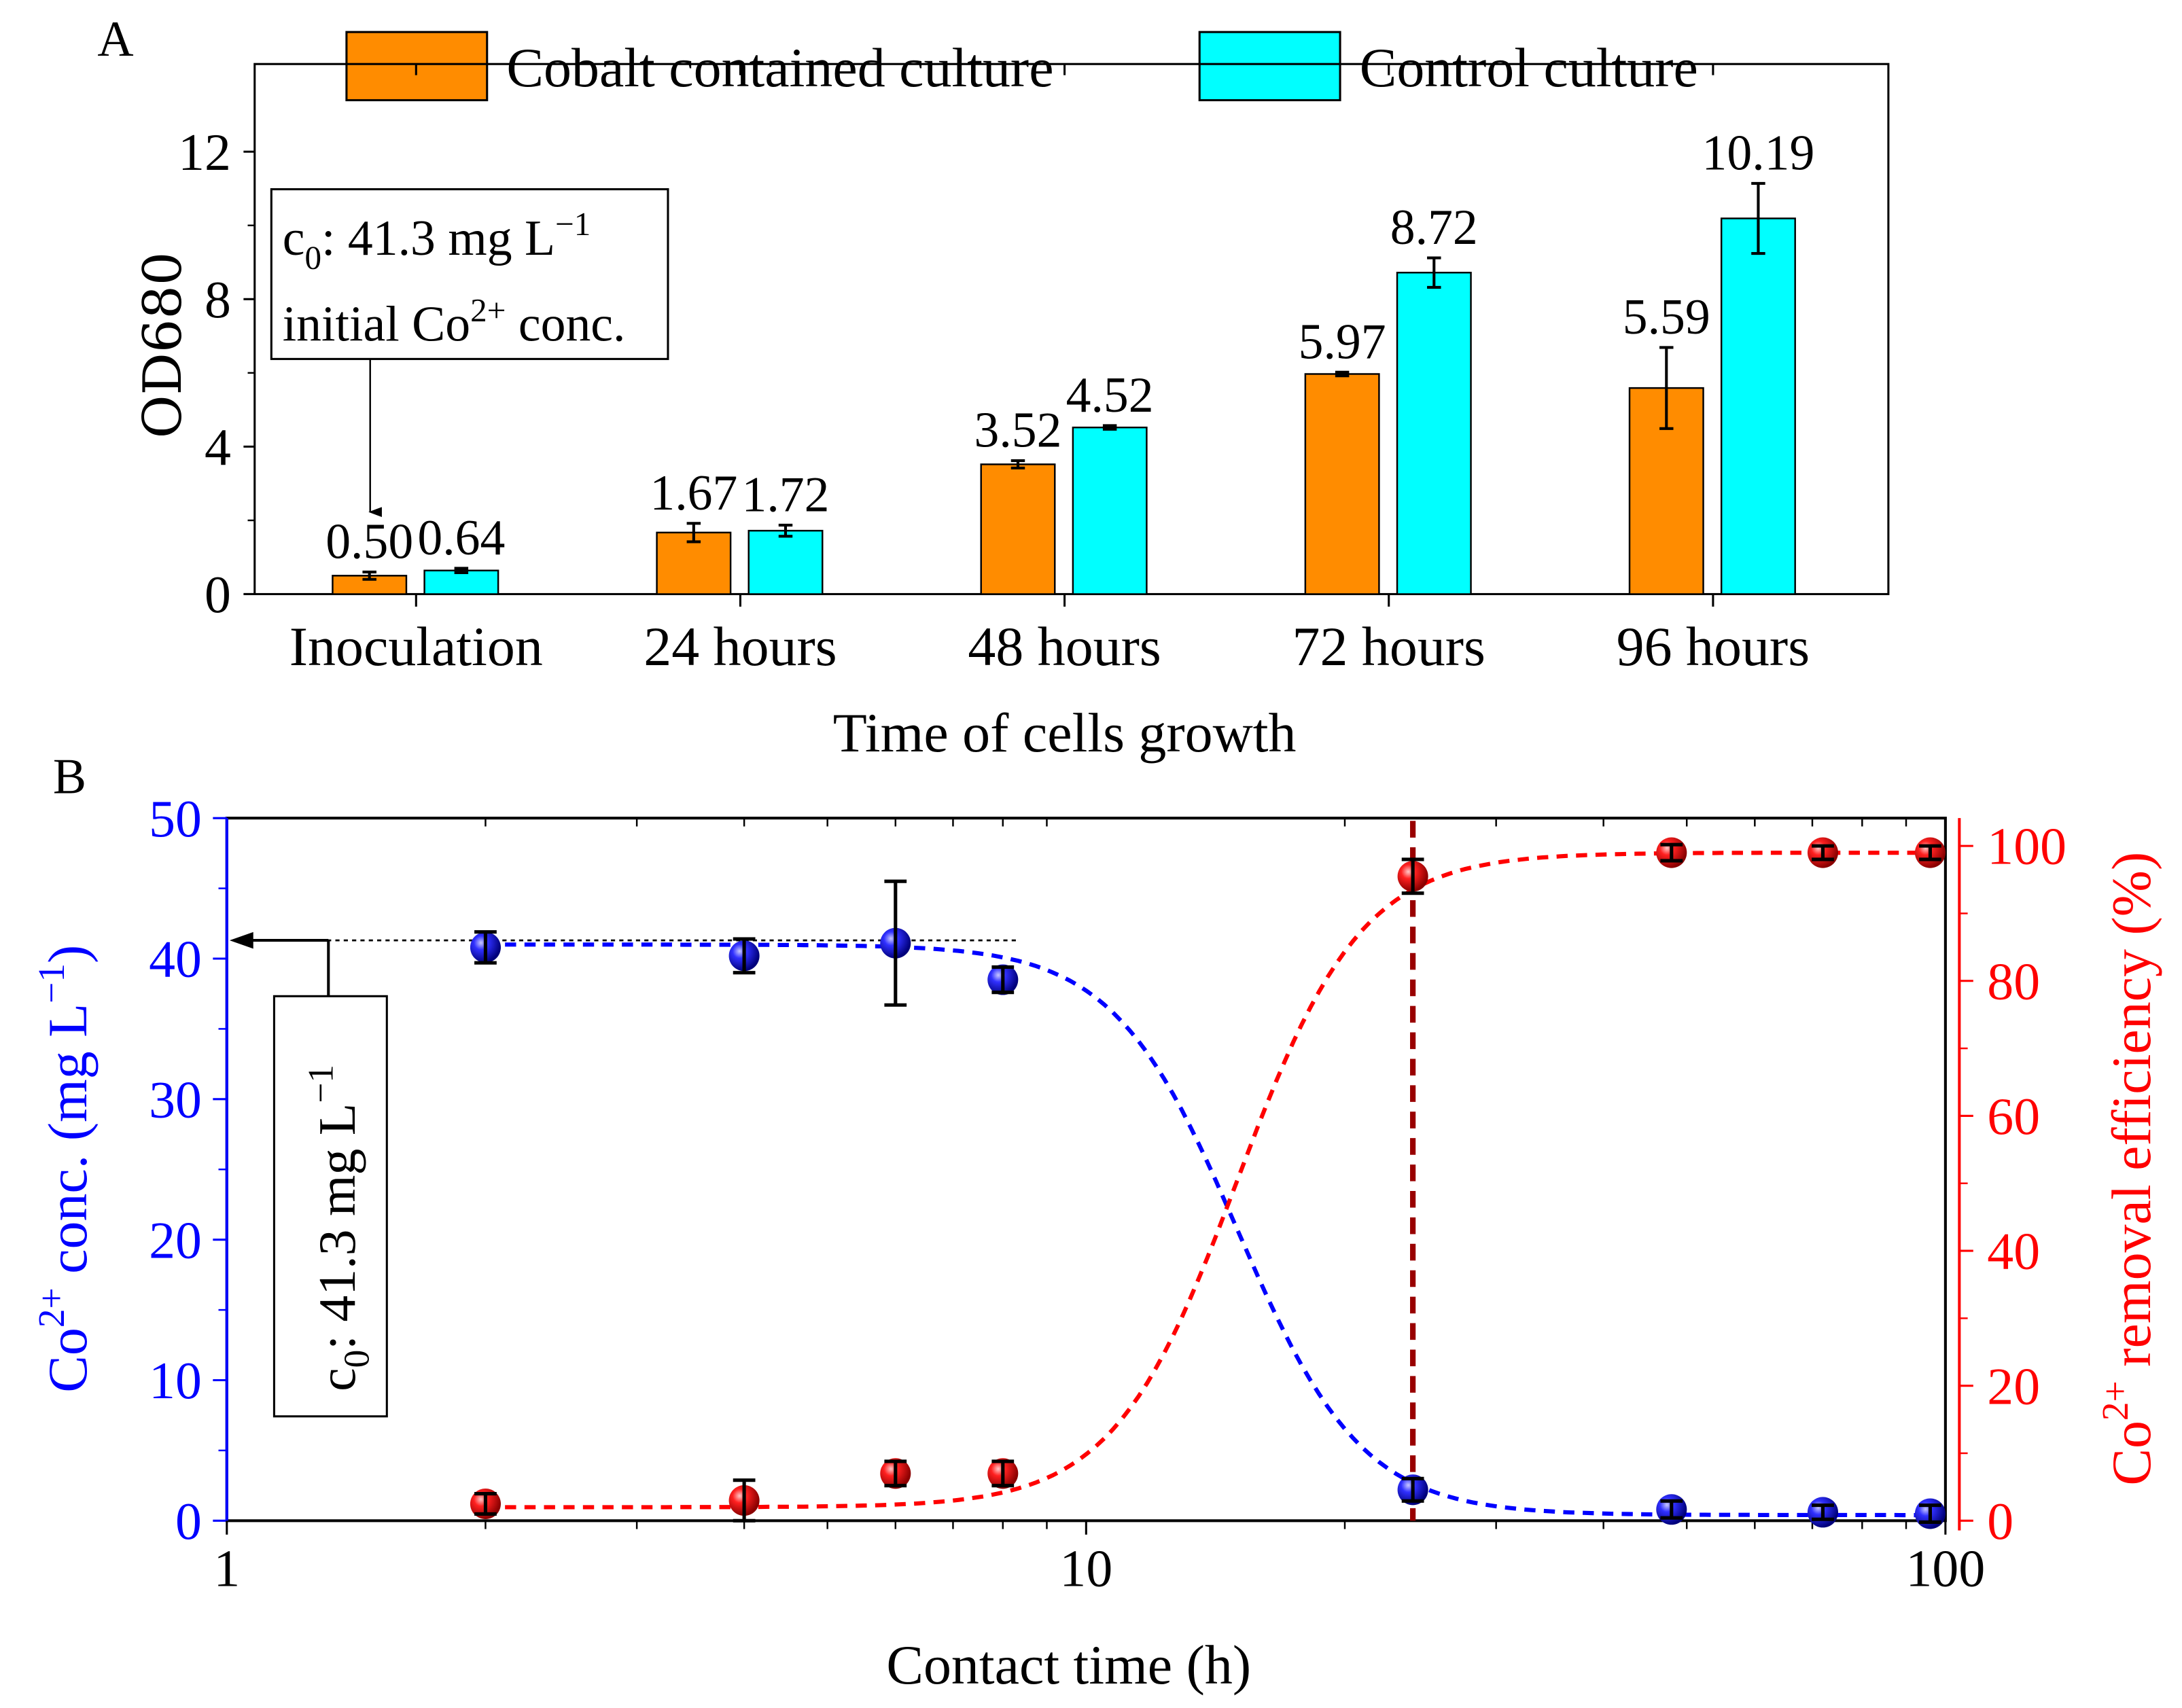 The image size is (2182, 1708). I want to click on y-tick-label: 0, so click(218, 594).